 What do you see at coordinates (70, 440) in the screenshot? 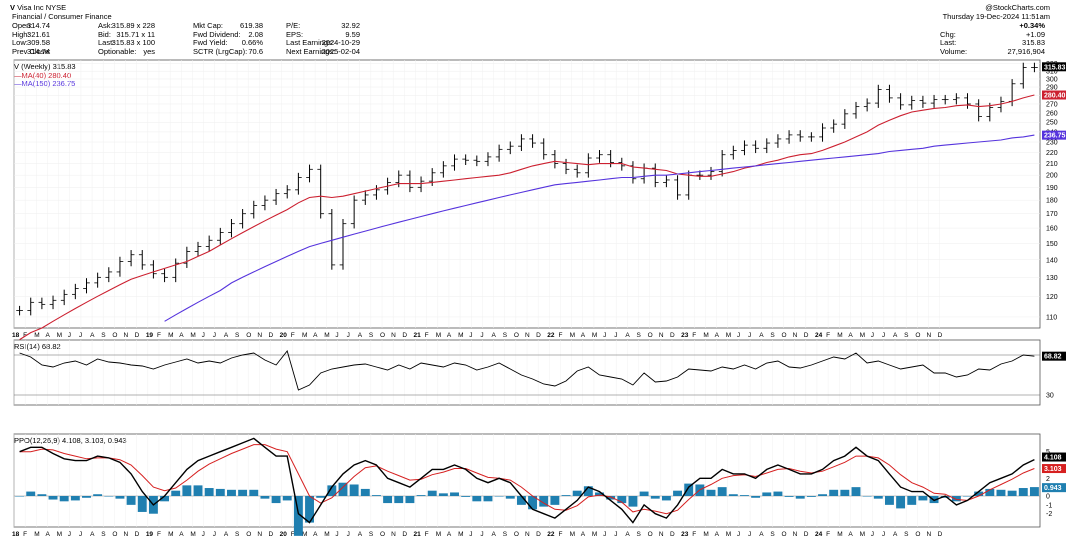
I see `legend-ppo: PPO(12,26,9) 4.108, 3.103, 0.943` at bounding box center [70, 440].